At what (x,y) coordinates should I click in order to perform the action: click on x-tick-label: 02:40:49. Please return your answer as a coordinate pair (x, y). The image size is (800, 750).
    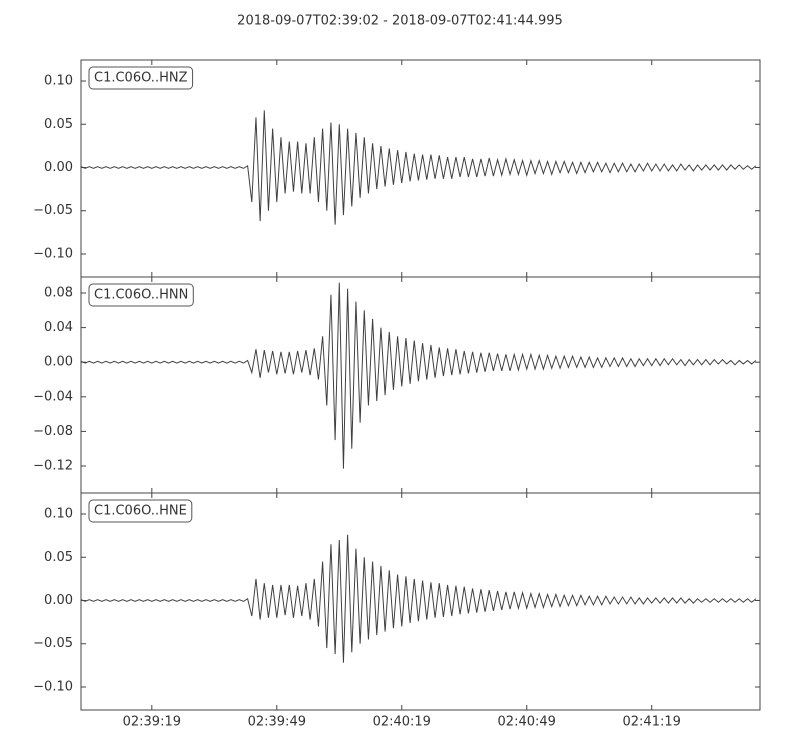
    Looking at the image, I should click on (527, 722).